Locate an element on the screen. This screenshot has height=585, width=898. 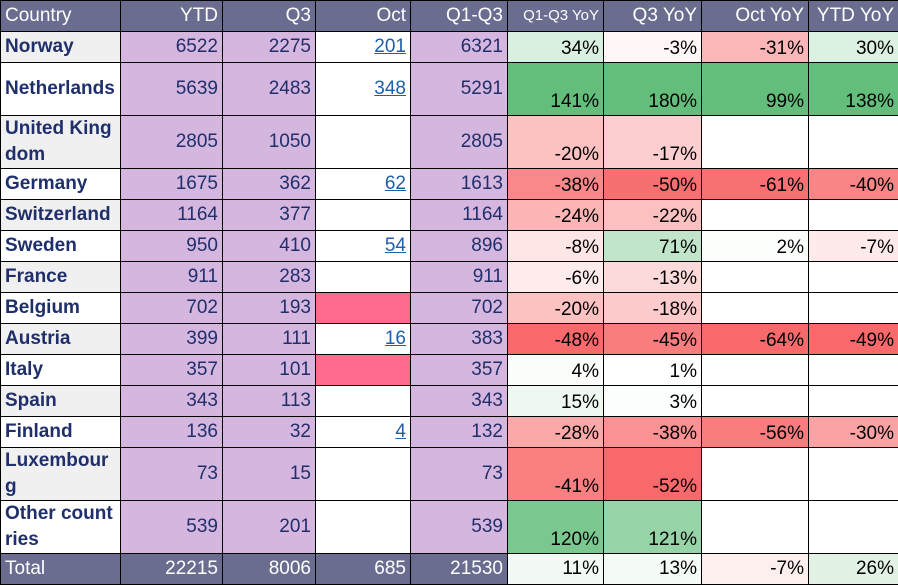
q3-cell: 1050 is located at coordinates (269, 142).